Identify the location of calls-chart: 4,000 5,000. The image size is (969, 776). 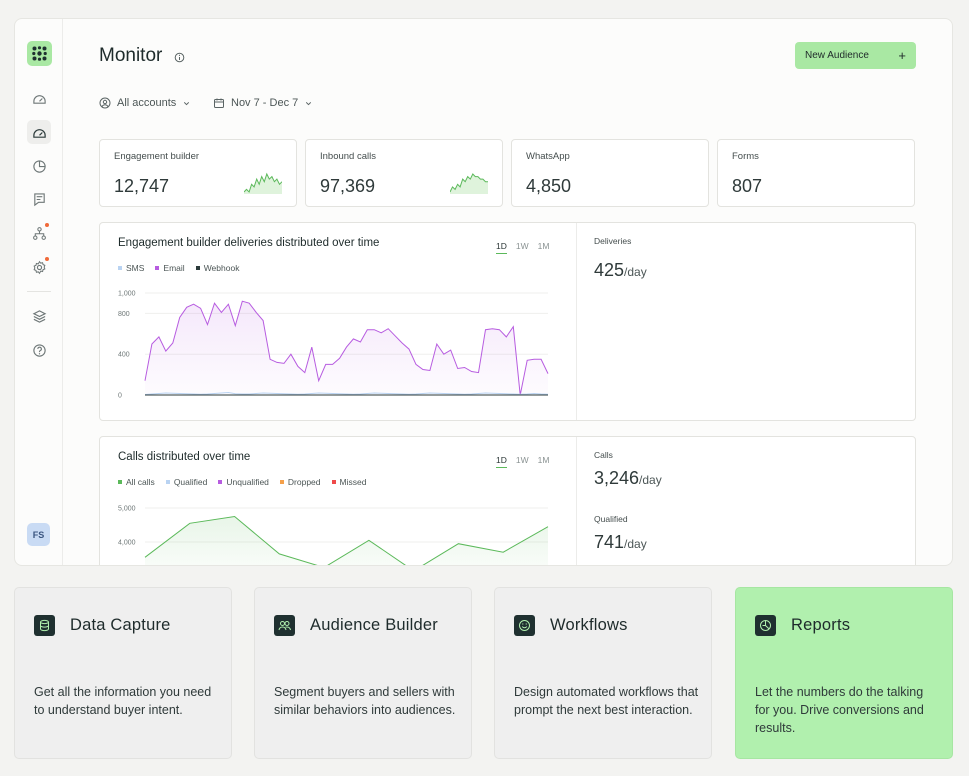
(333, 535).